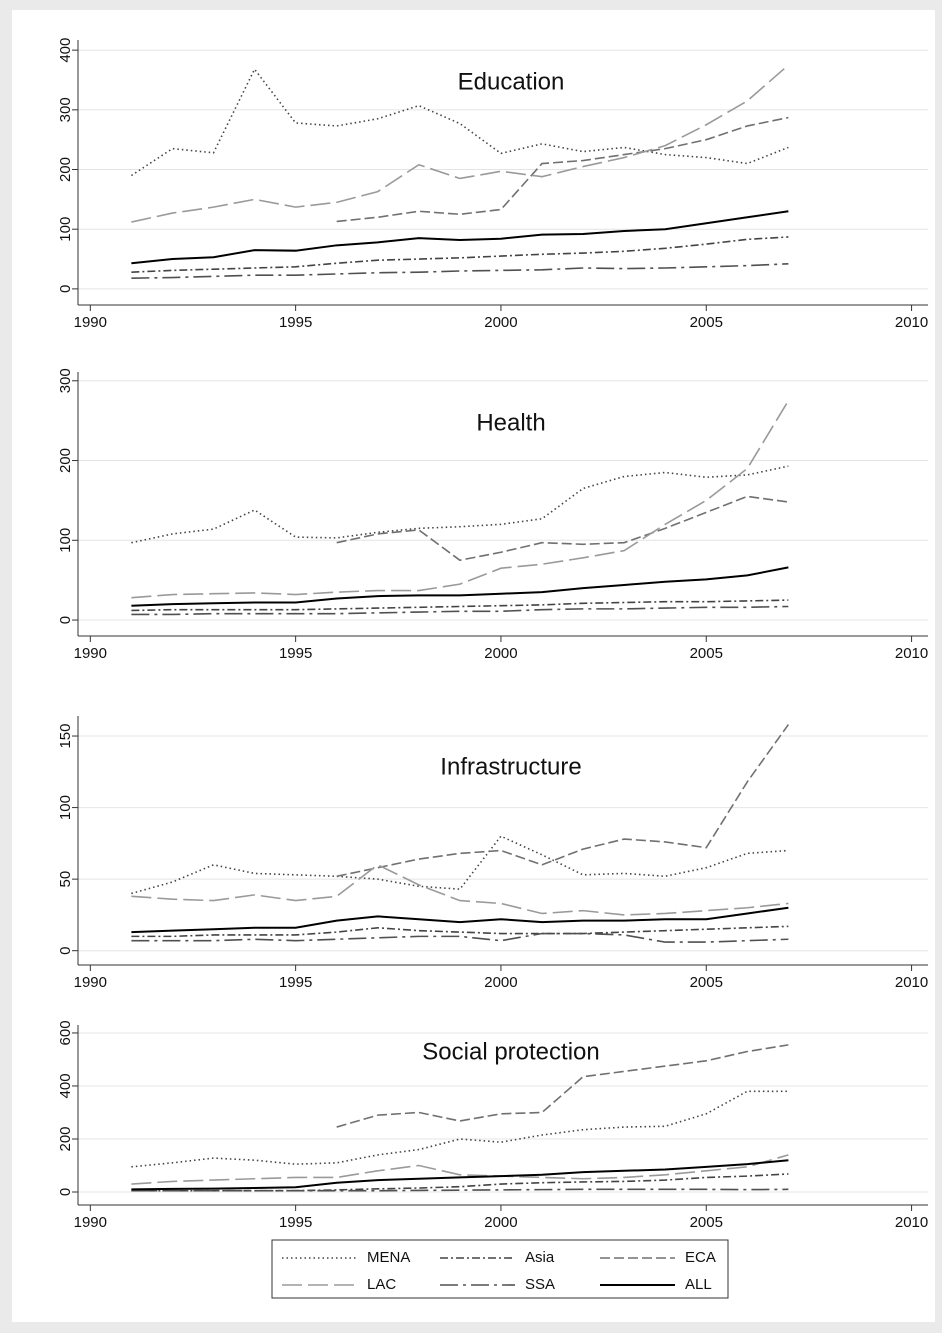  I want to click on legend-box, so click(500, 1269).